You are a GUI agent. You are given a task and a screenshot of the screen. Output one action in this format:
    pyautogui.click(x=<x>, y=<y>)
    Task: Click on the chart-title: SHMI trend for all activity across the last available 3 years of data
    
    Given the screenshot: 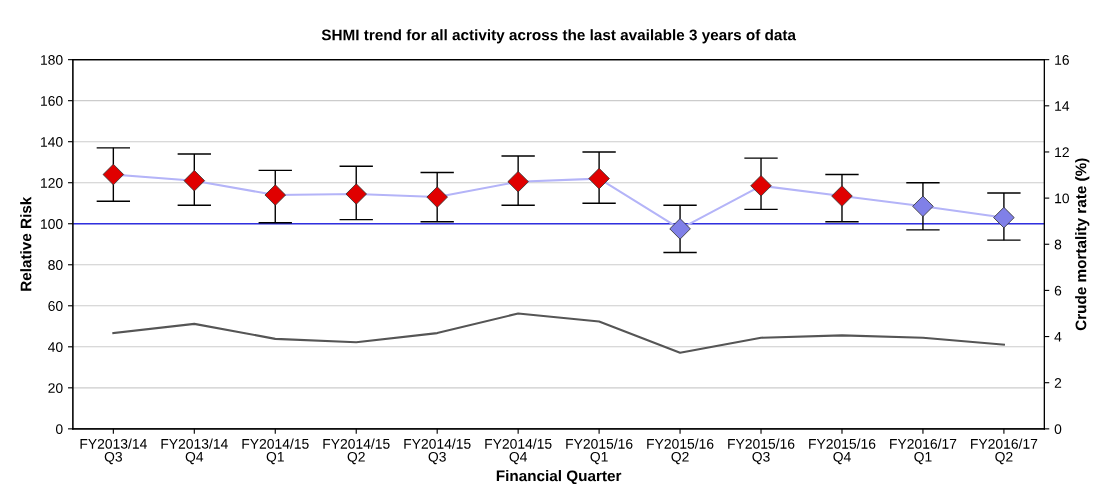 What is the action you would take?
    pyautogui.click(x=559, y=36)
    